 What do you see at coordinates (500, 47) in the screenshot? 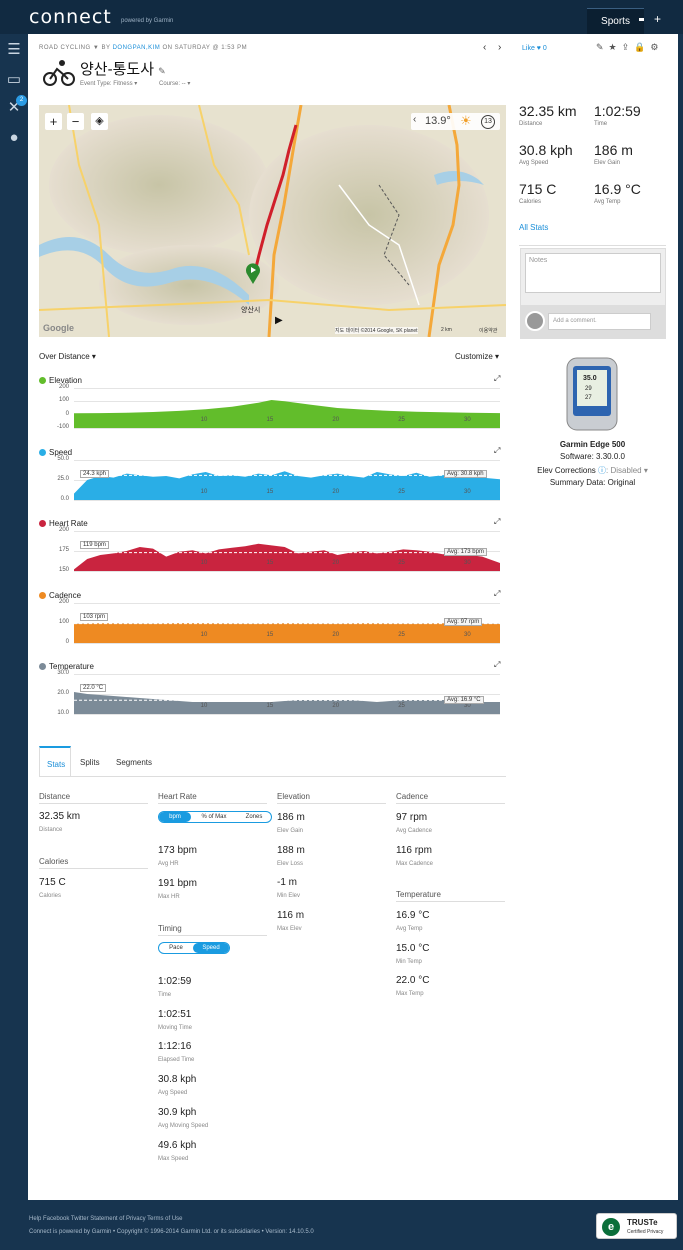
I see `next-activity-icon: ›` at bounding box center [500, 47].